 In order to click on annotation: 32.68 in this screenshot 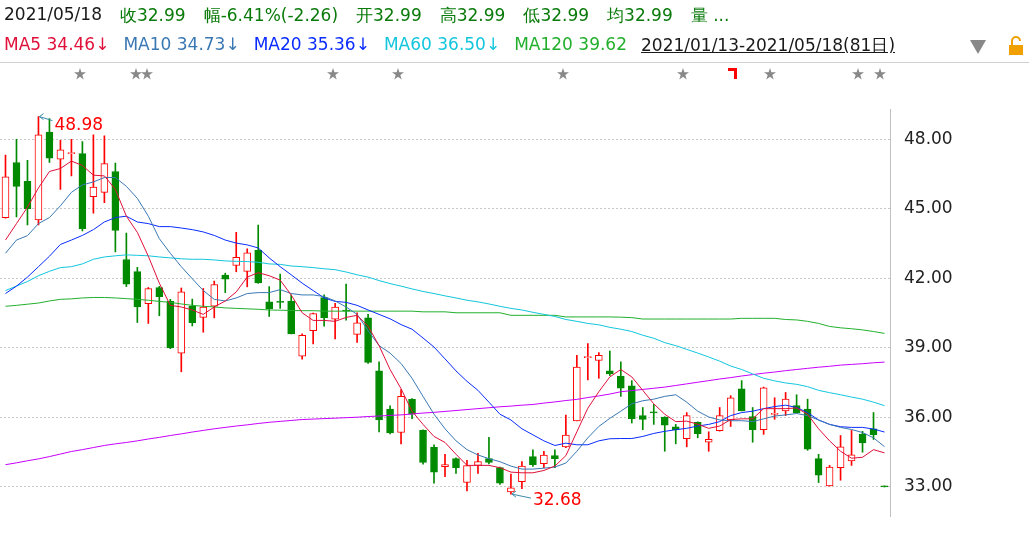, I will do `click(557, 498)`.